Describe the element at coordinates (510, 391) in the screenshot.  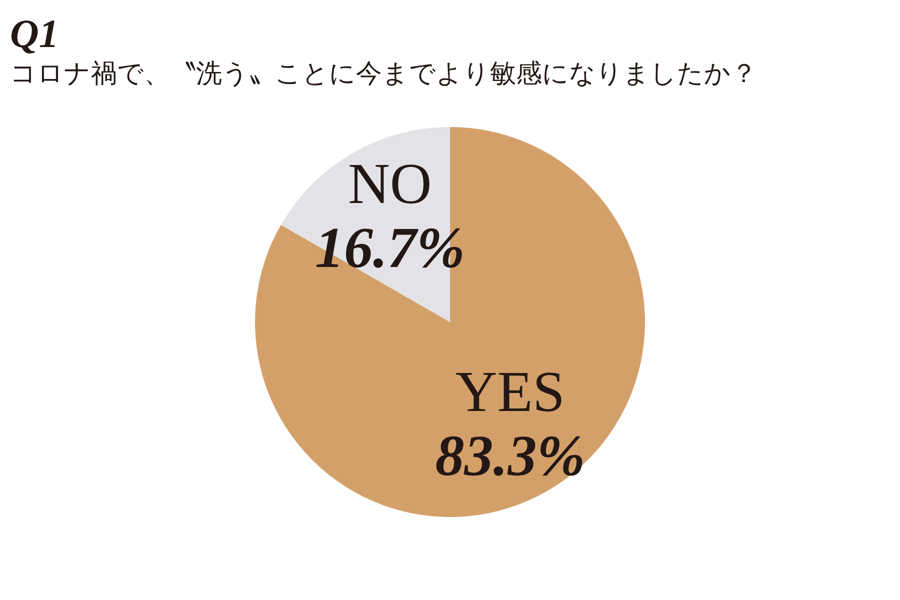
I see `slice-label: YES` at that location.